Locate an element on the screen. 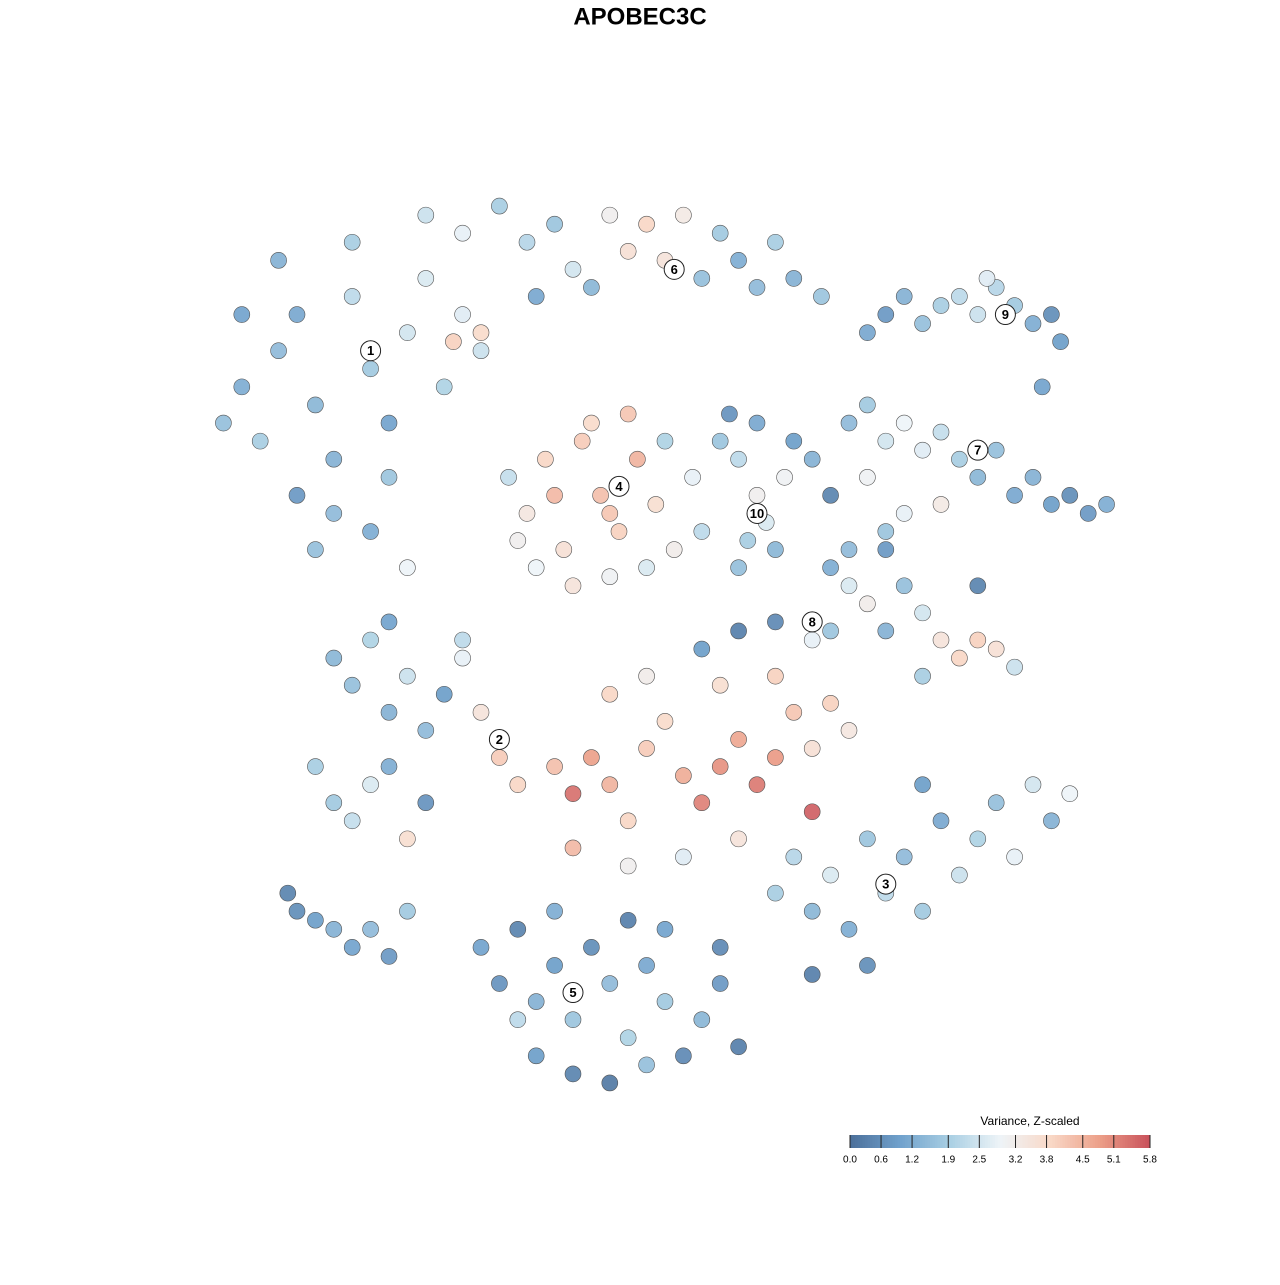  cluster-label: 4 is located at coordinates (619, 486).